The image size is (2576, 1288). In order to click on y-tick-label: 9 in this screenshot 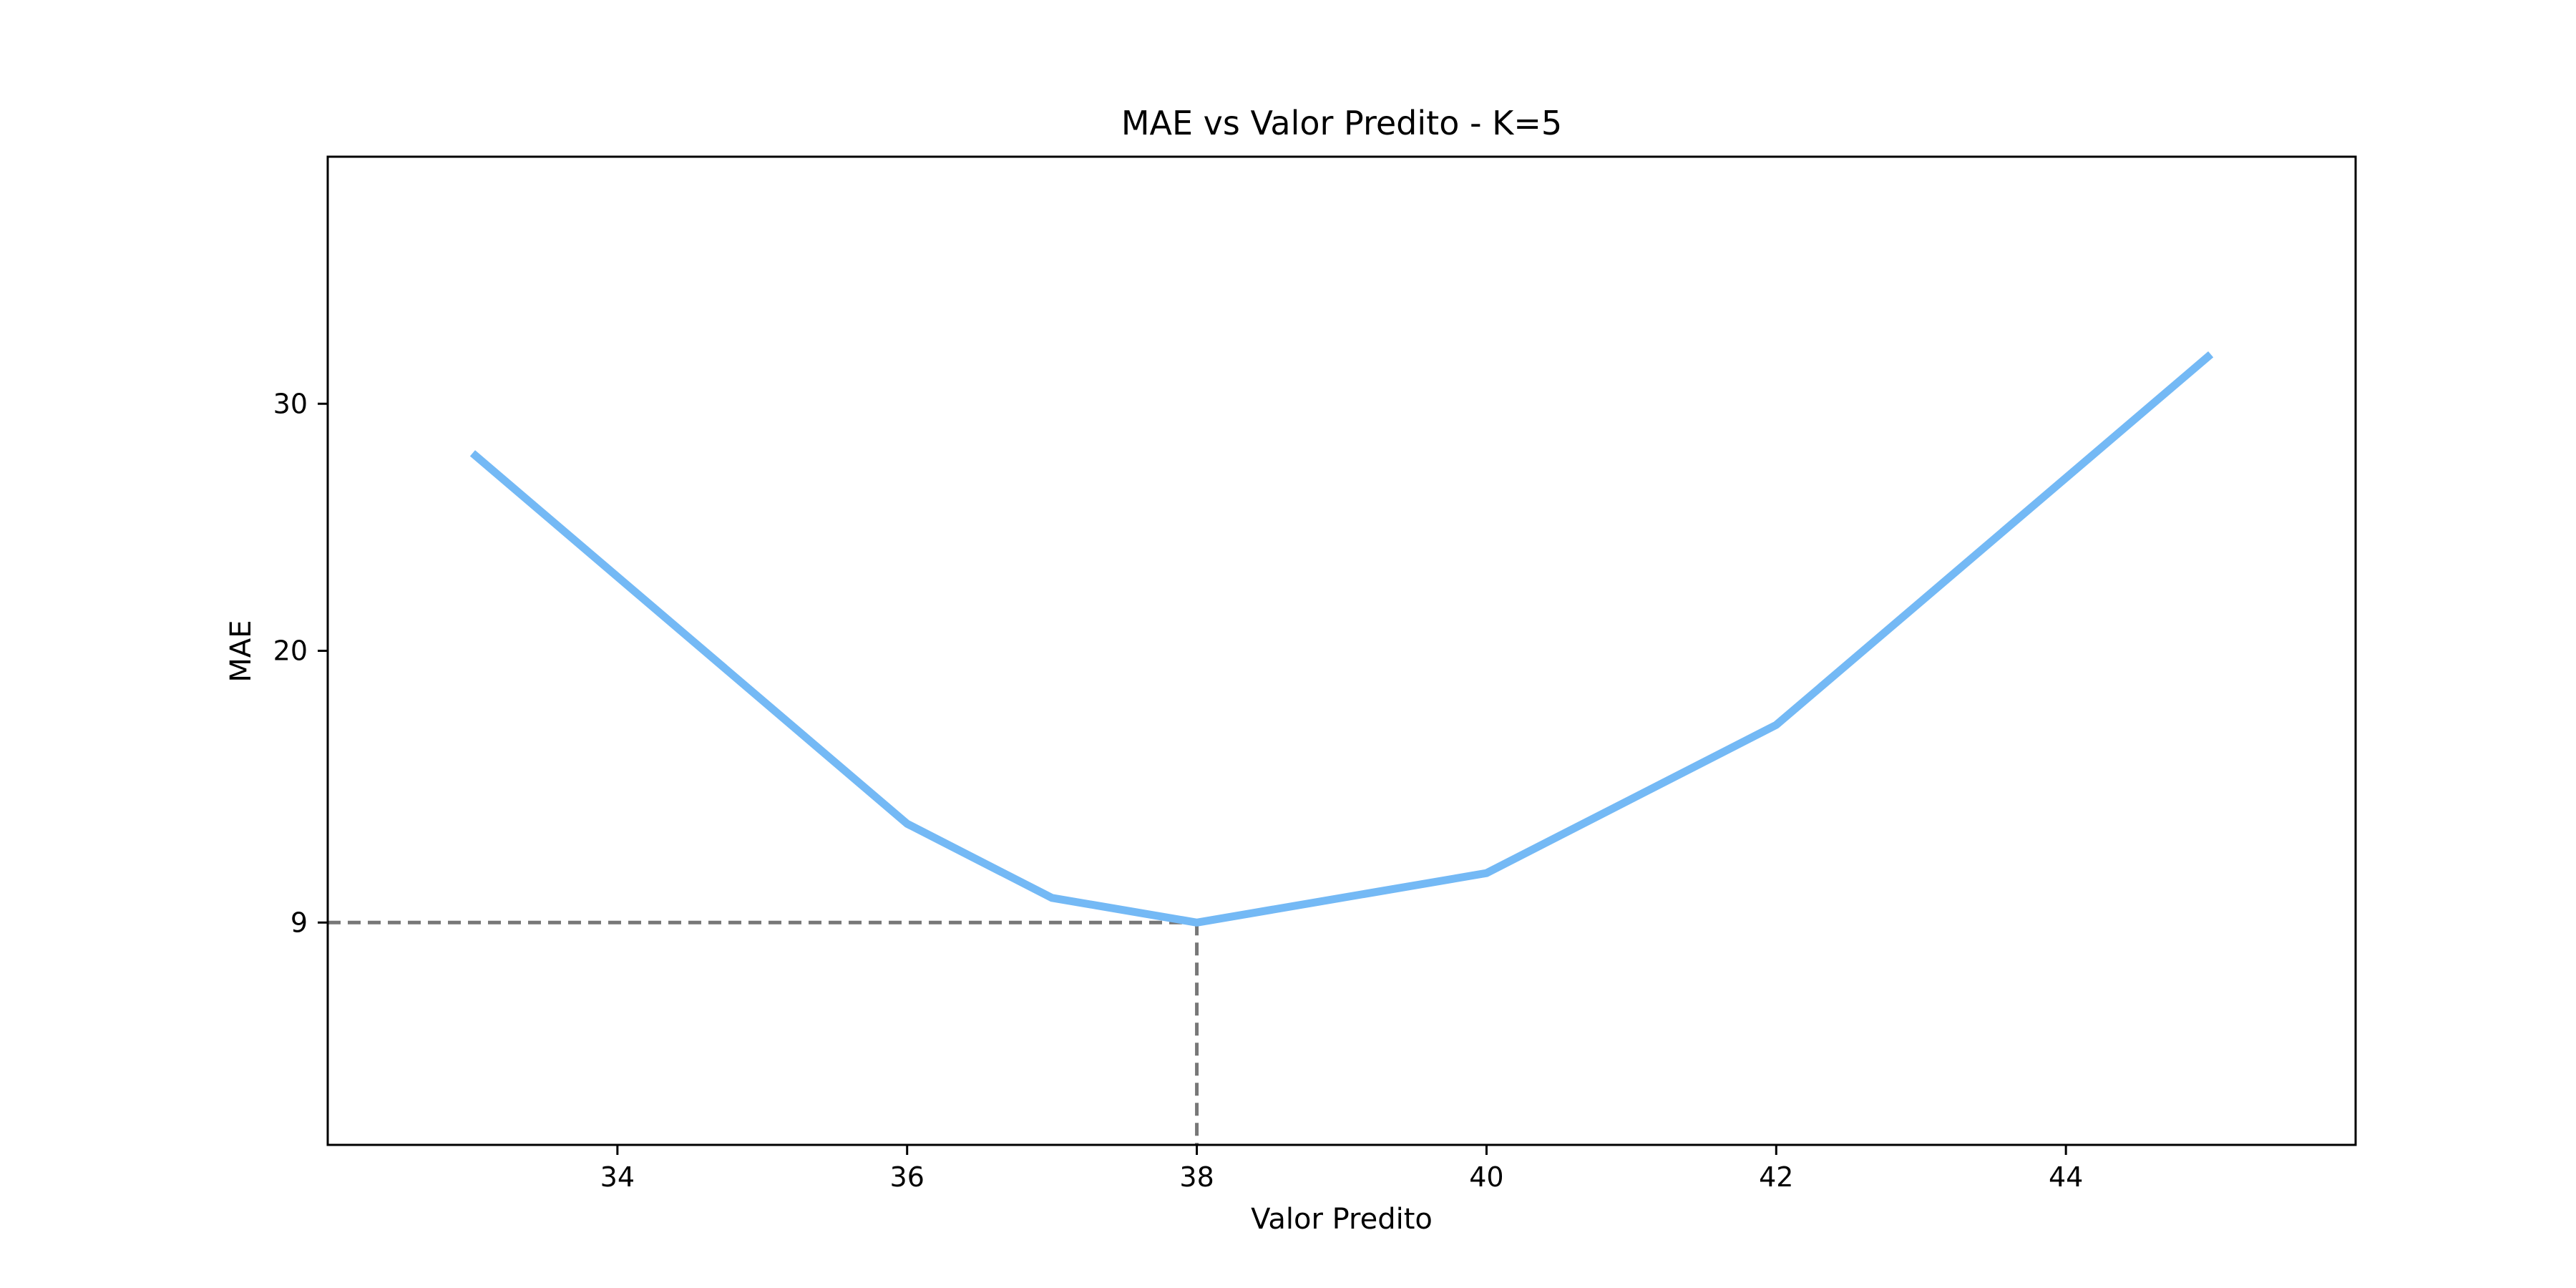, I will do `click(299, 922)`.